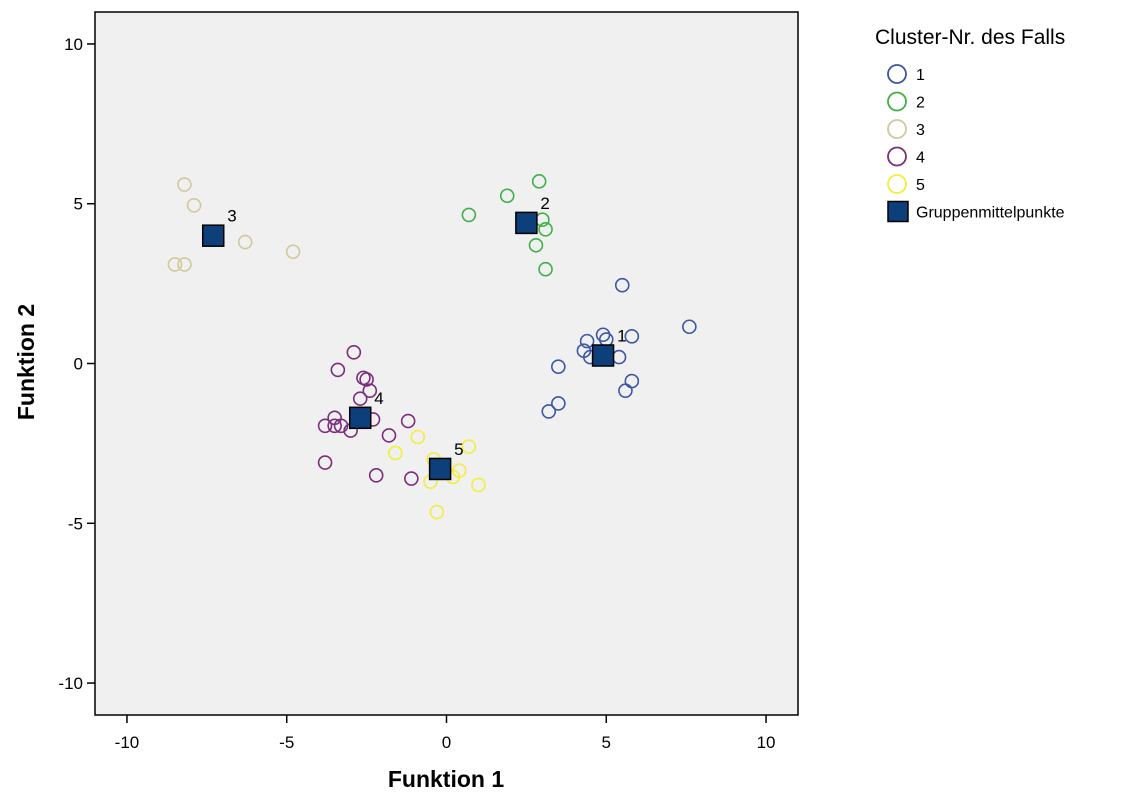 This screenshot has height=795, width=1130. What do you see at coordinates (920, 75) in the screenshot?
I see `legend-label-1: 1` at bounding box center [920, 75].